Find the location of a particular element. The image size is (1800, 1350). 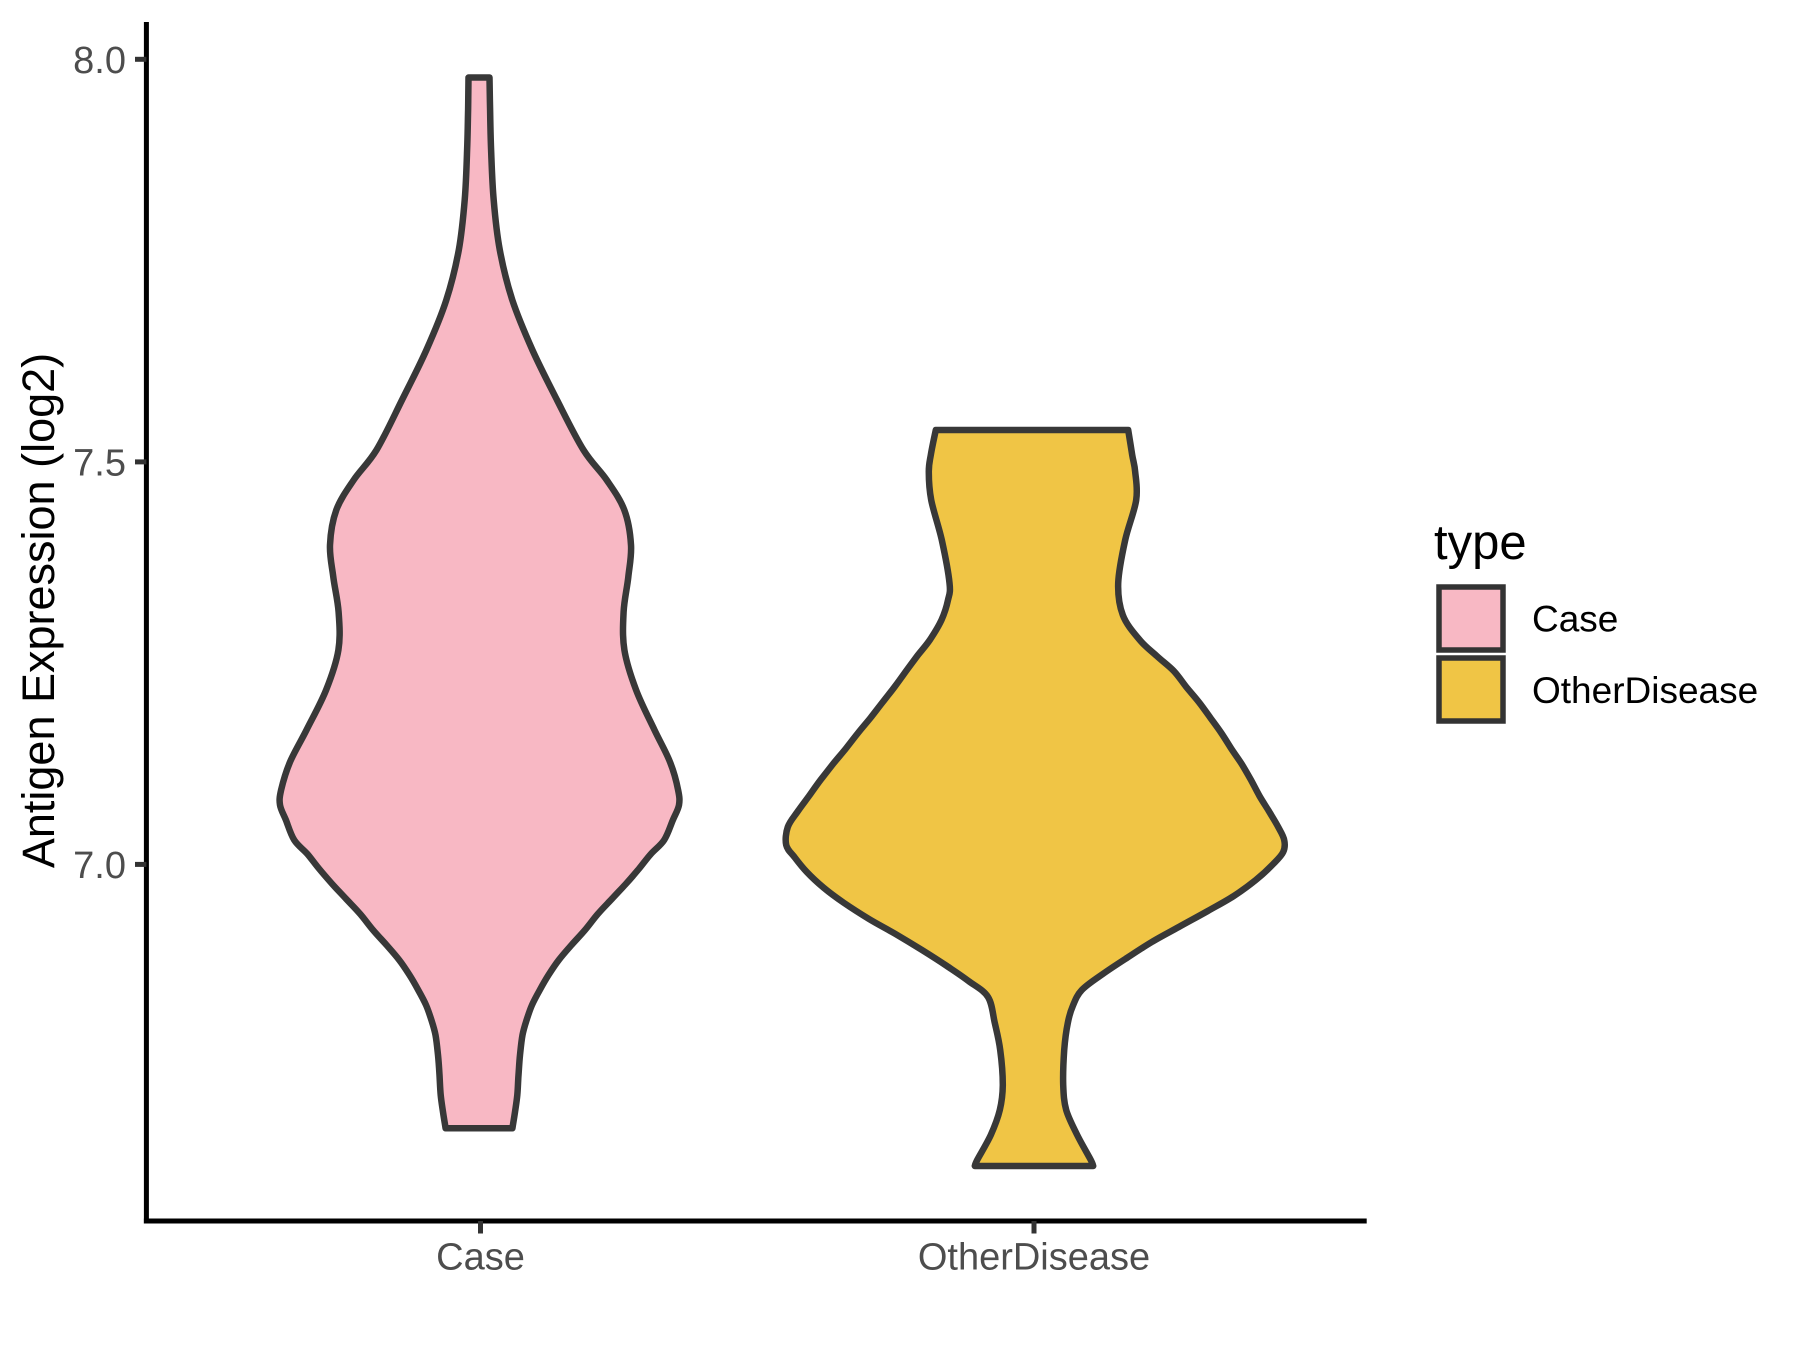

svg-text: 7.5 is located at coordinates (99, 464).